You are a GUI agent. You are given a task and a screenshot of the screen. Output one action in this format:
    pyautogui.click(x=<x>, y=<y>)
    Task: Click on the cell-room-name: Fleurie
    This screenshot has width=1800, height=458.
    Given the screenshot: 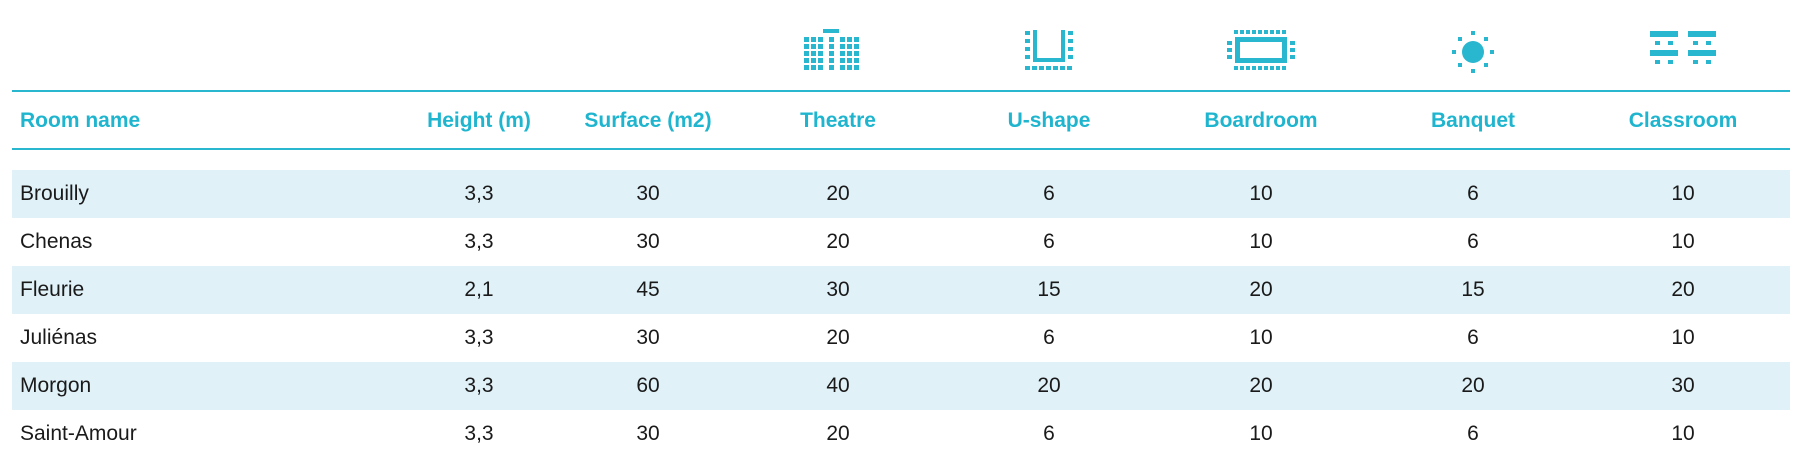 What is the action you would take?
    pyautogui.click(x=52, y=289)
    